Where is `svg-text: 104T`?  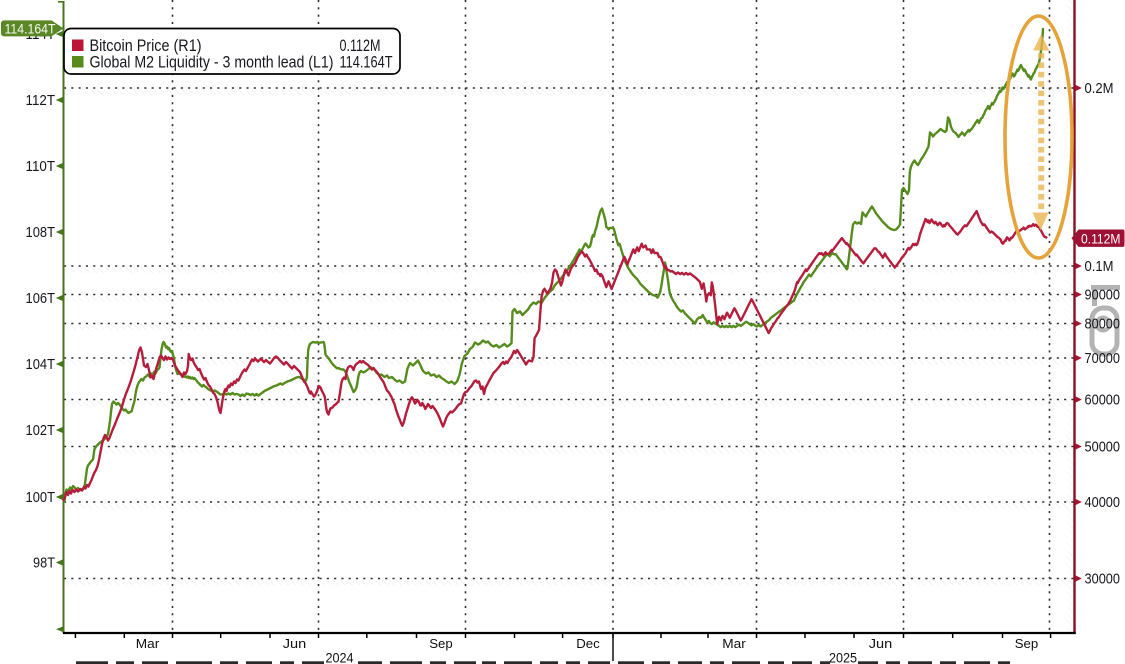 svg-text: 104T is located at coordinates (41, 364).